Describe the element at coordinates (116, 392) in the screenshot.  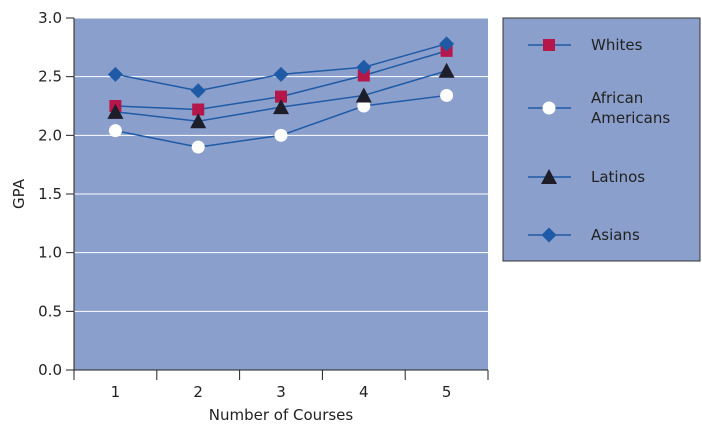
I see `x-tick-label: 1` at that location.